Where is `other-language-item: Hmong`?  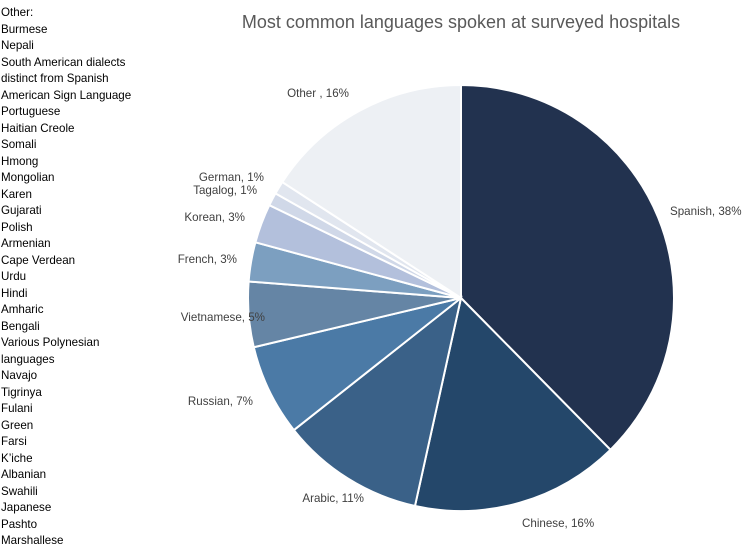 other-language-item: Hmong is located at coordinates (20, 161).